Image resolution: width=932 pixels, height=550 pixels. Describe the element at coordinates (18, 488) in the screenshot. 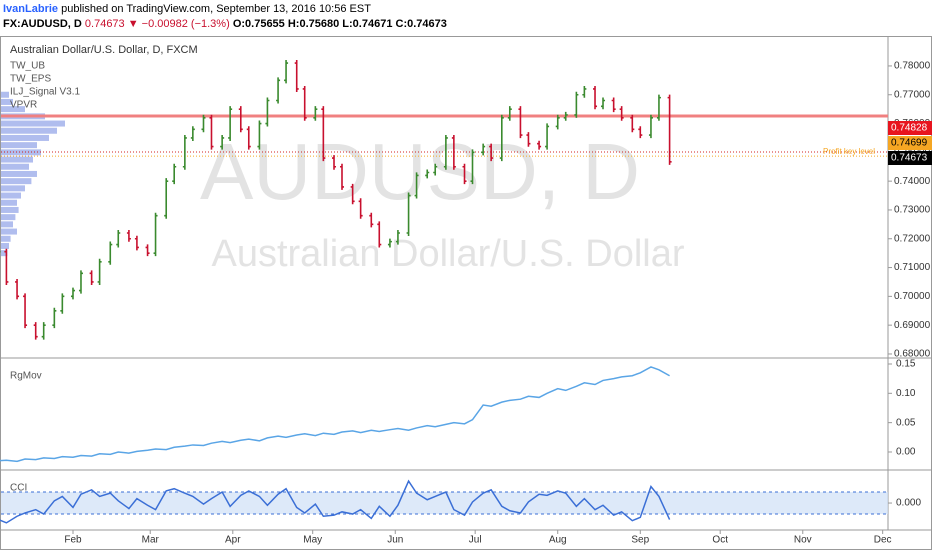

I see `pane-title: CCI` at that location.